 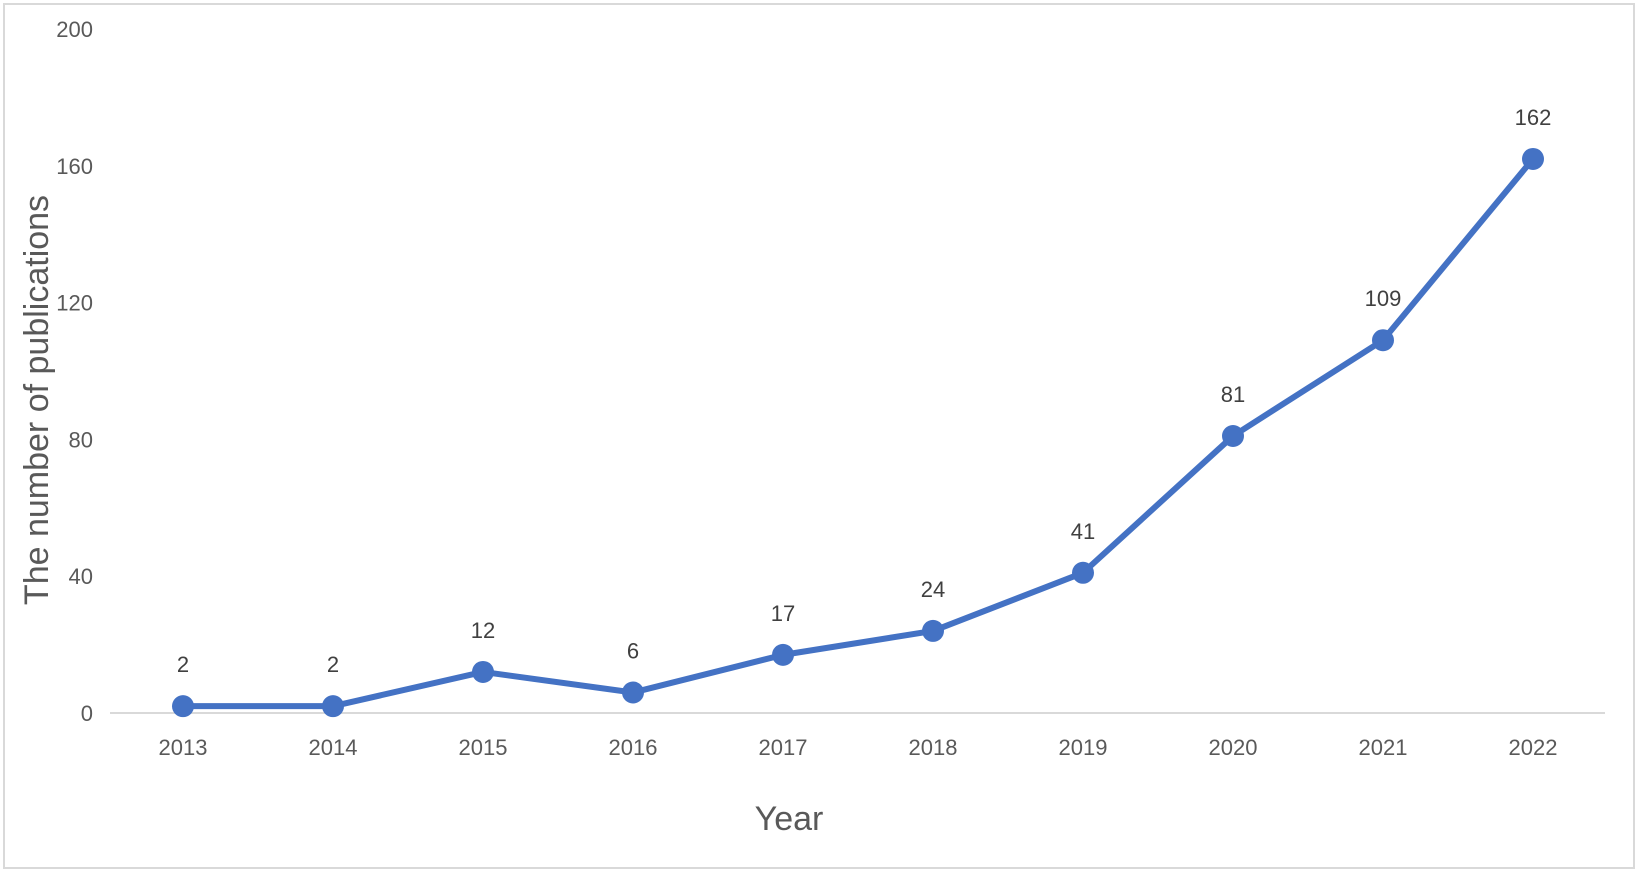 I want to click on data-label: 81, so click(x=1233, y=394).